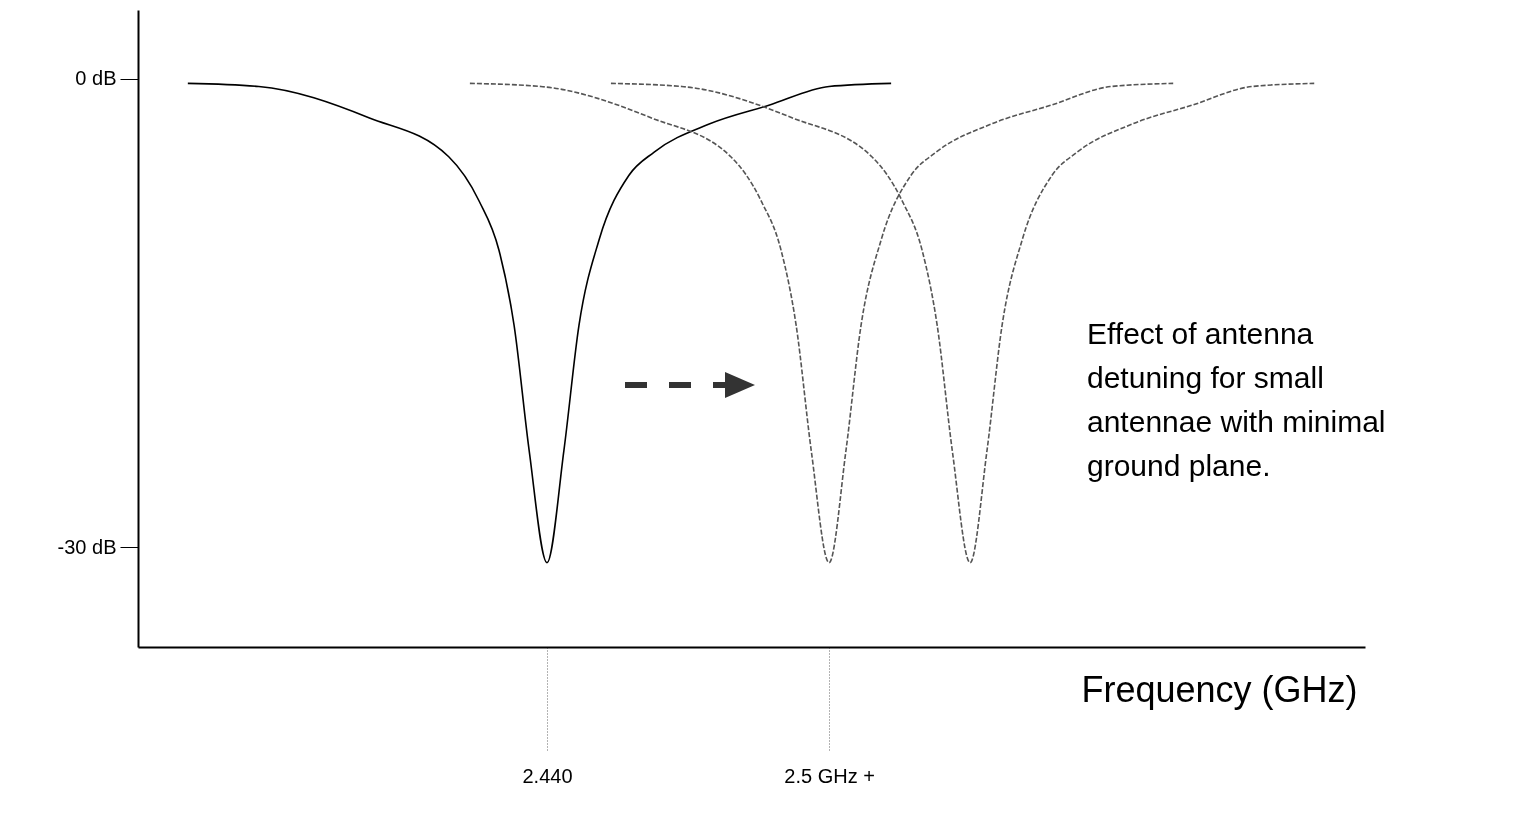 The width and height of the screenshot is (1530, 816). What do you see at coordinates (1236, 399) in the screenshot?
I see `annotation: Effect of antenna detuning for small antennae with minimal ground plane.` at bounding box center [1236, 399].